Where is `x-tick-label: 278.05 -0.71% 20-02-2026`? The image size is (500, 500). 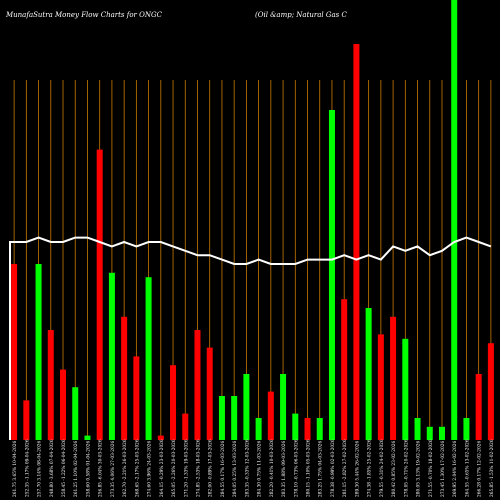 x-tick-label: 278.05 -0.71% 20-02-2026 is located at coordinates (406, 468).